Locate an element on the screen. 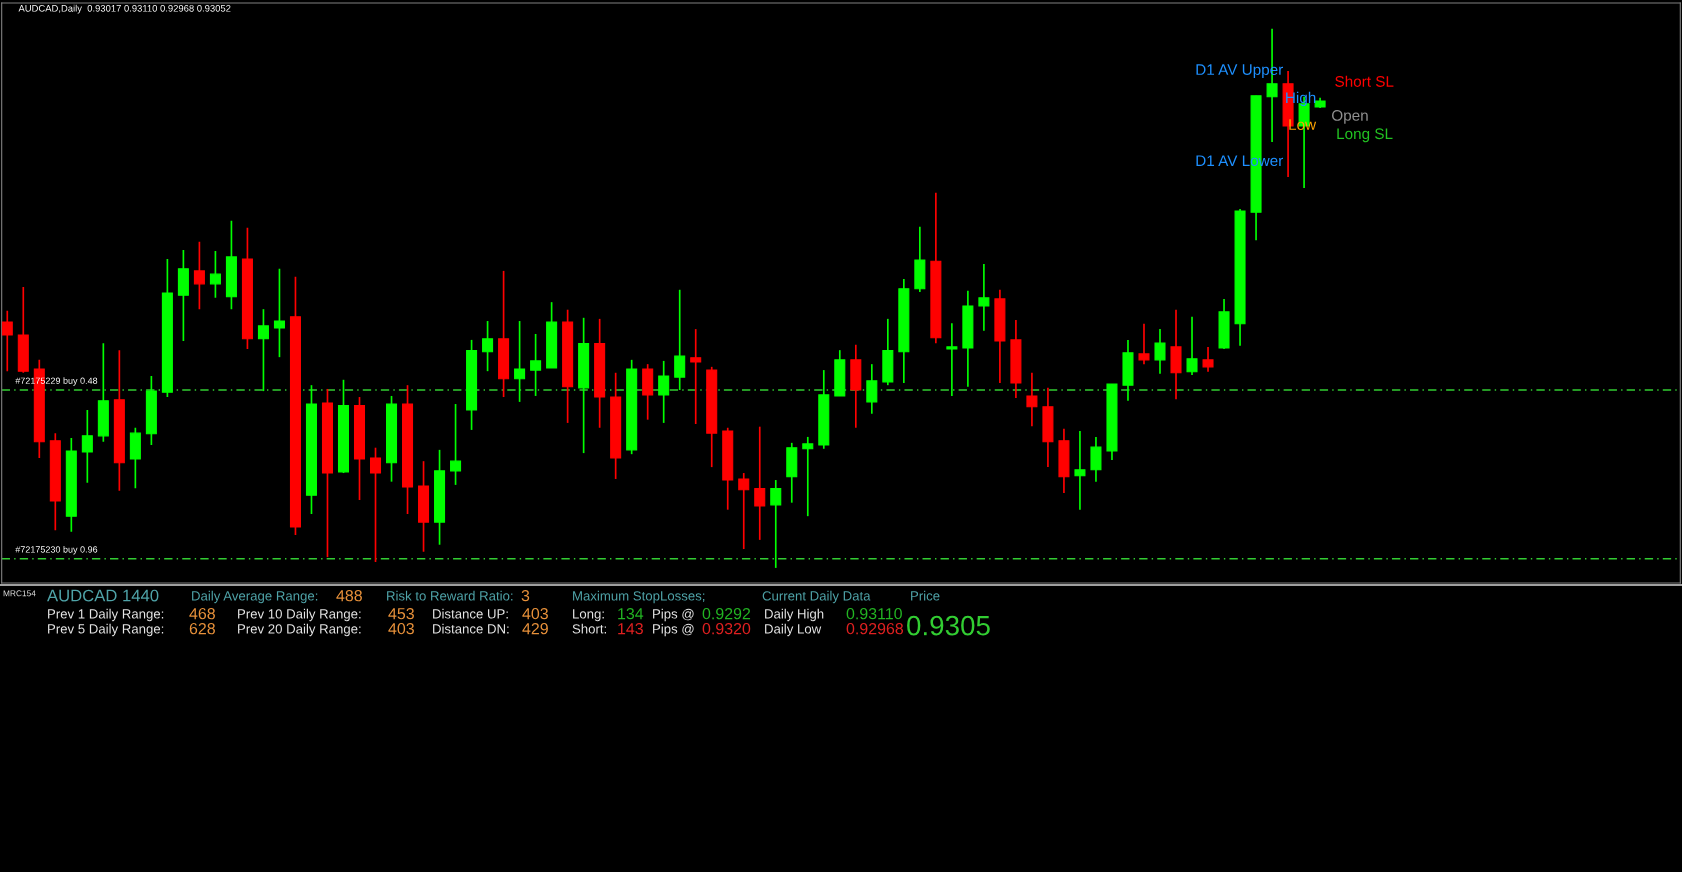 The width and height of the screenshot is (1682, 872). text: Daily Average Range: is located at coordinates (255, 597).